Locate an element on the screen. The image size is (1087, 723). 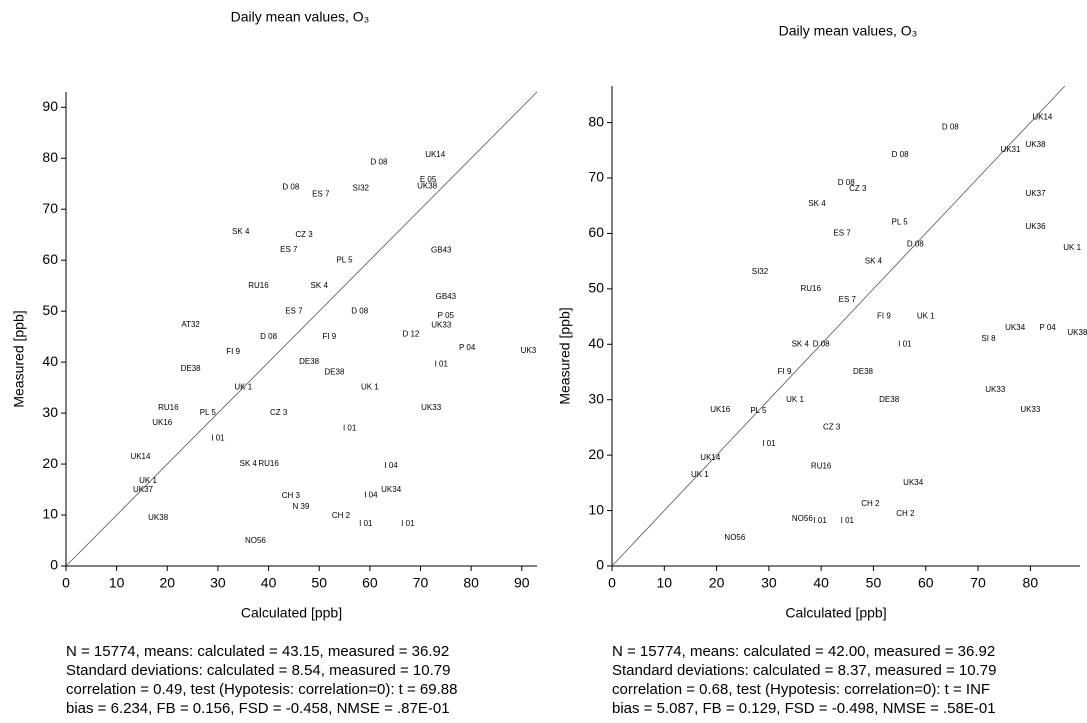
point-label: P 05 is located at coordinates (446, 315).